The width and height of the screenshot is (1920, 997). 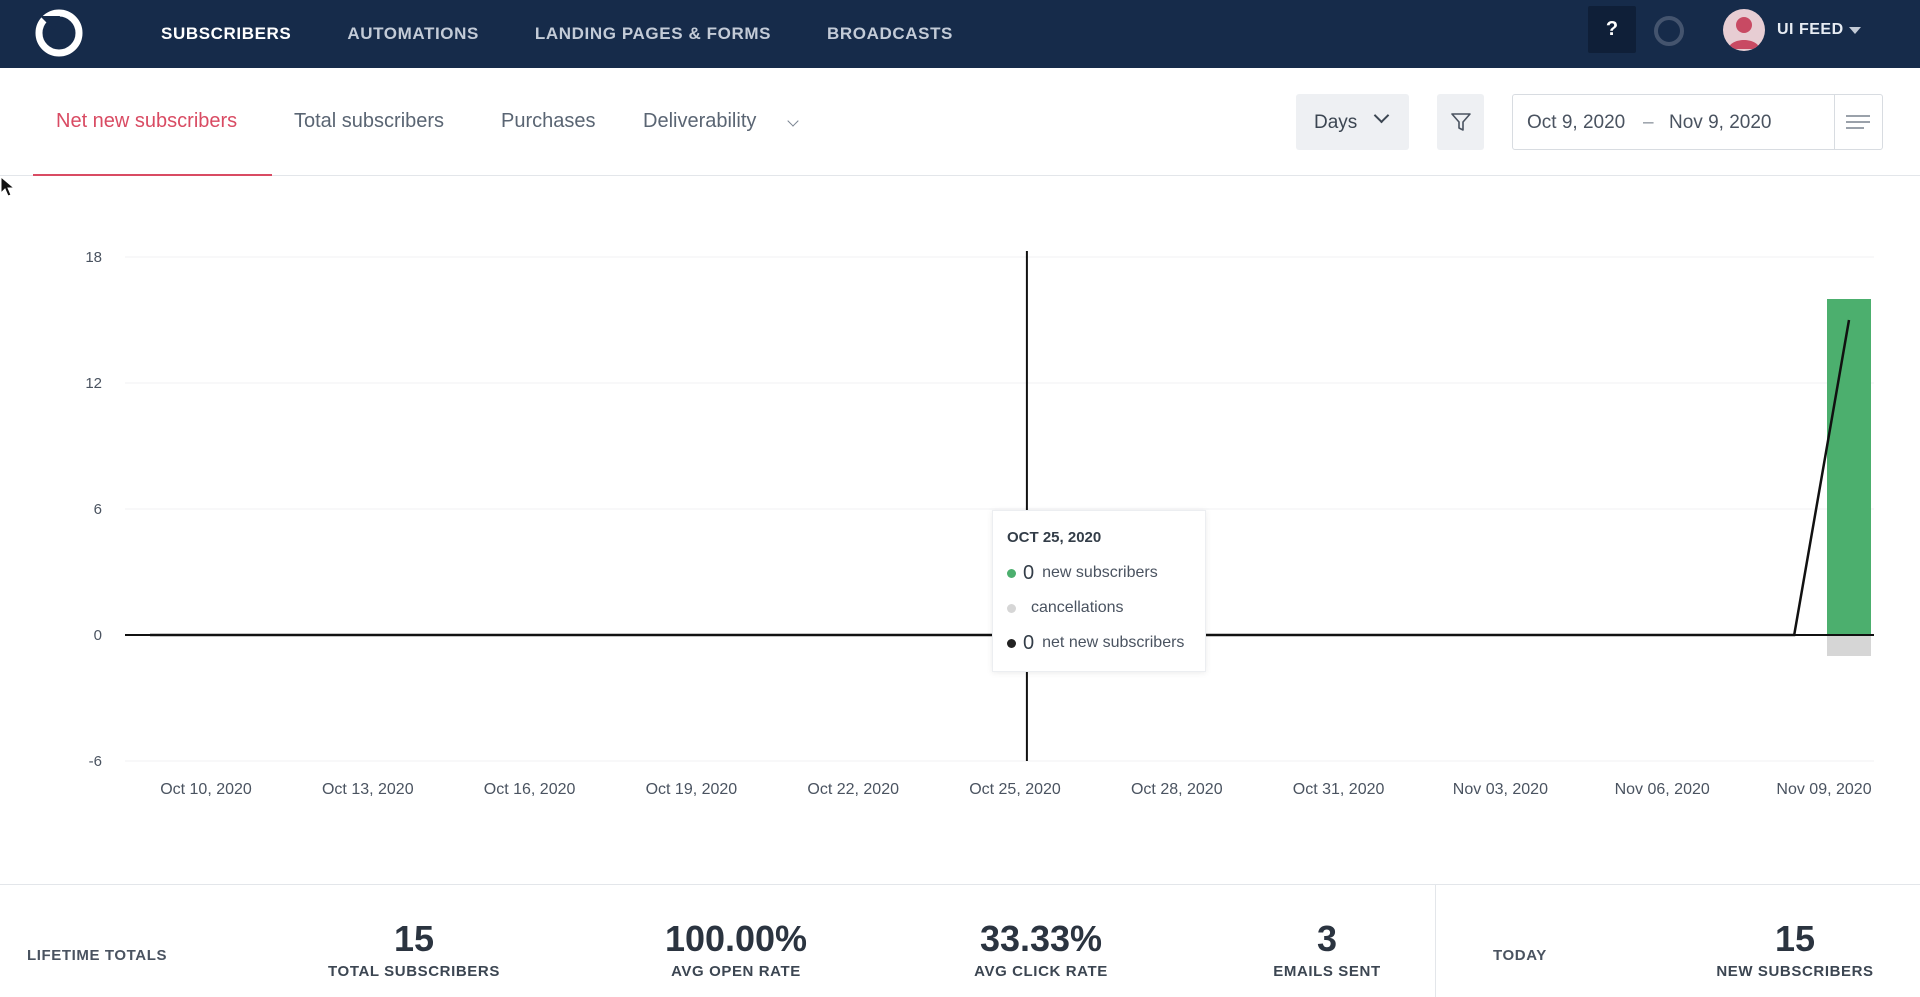 What do you see at coordinates (1662, 789) in the screenshot?
I see `x-tick-label: Nov 06, 2020` at bounding box center [1662, 789].